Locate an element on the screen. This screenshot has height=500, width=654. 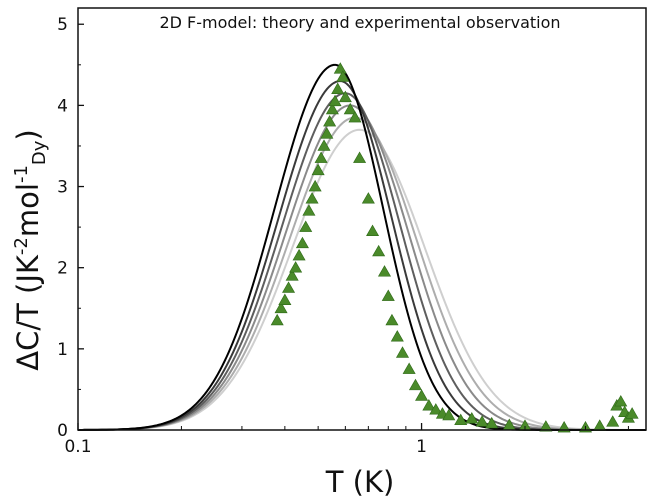
x-tick-label: 1 is located at coordinates (421, 447).